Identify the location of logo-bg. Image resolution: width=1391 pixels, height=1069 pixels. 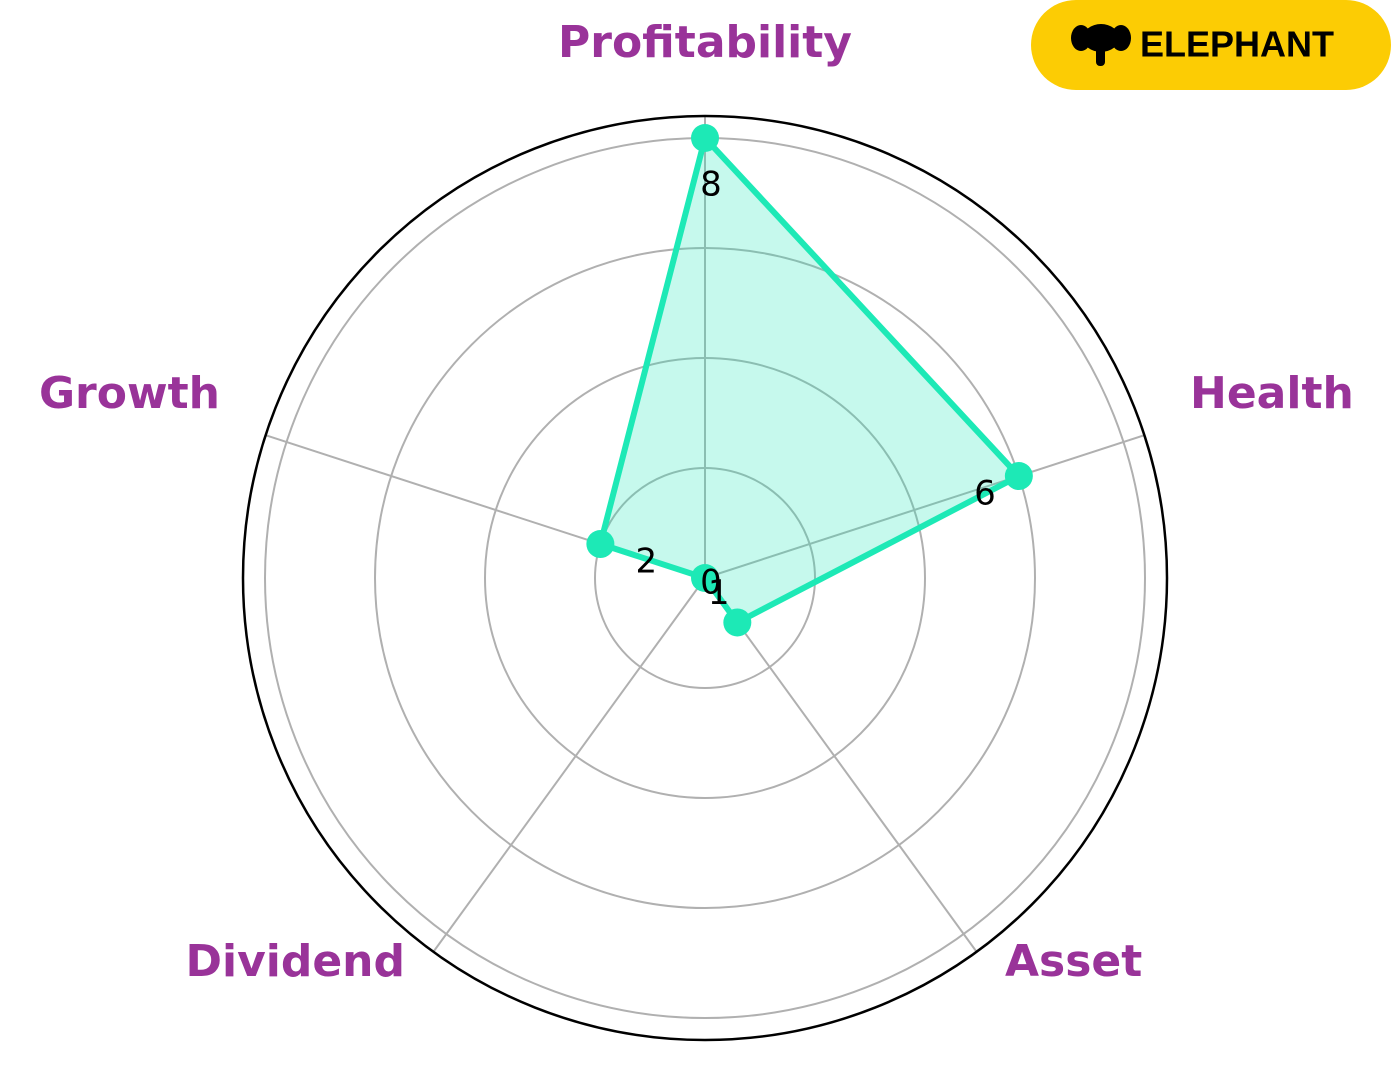
(1211, 45).